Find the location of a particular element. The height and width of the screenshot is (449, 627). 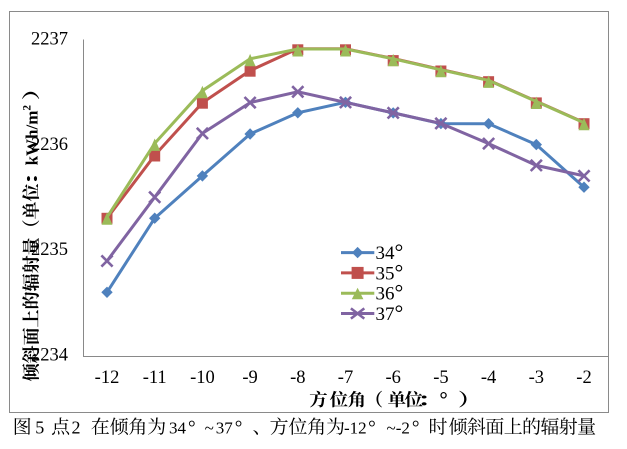

svg-text: -9 is located at coordinates (249, 378).